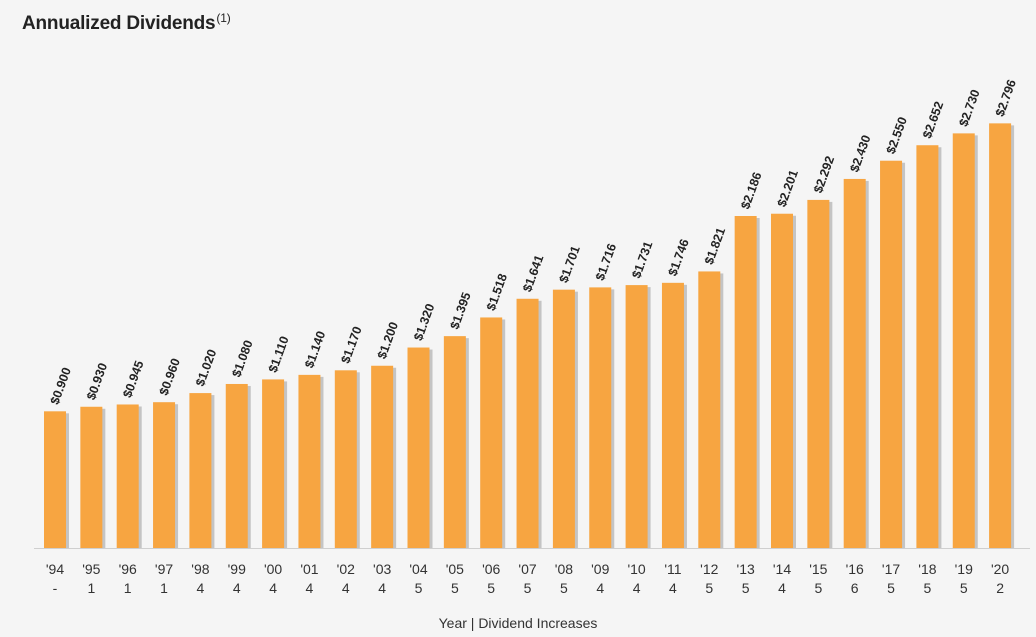 The image size is (1036, 637). What do you see at coordinates (455, 569) in the screenshot?
I see `x-tick-year: '05` at bounding box center [455, 569].